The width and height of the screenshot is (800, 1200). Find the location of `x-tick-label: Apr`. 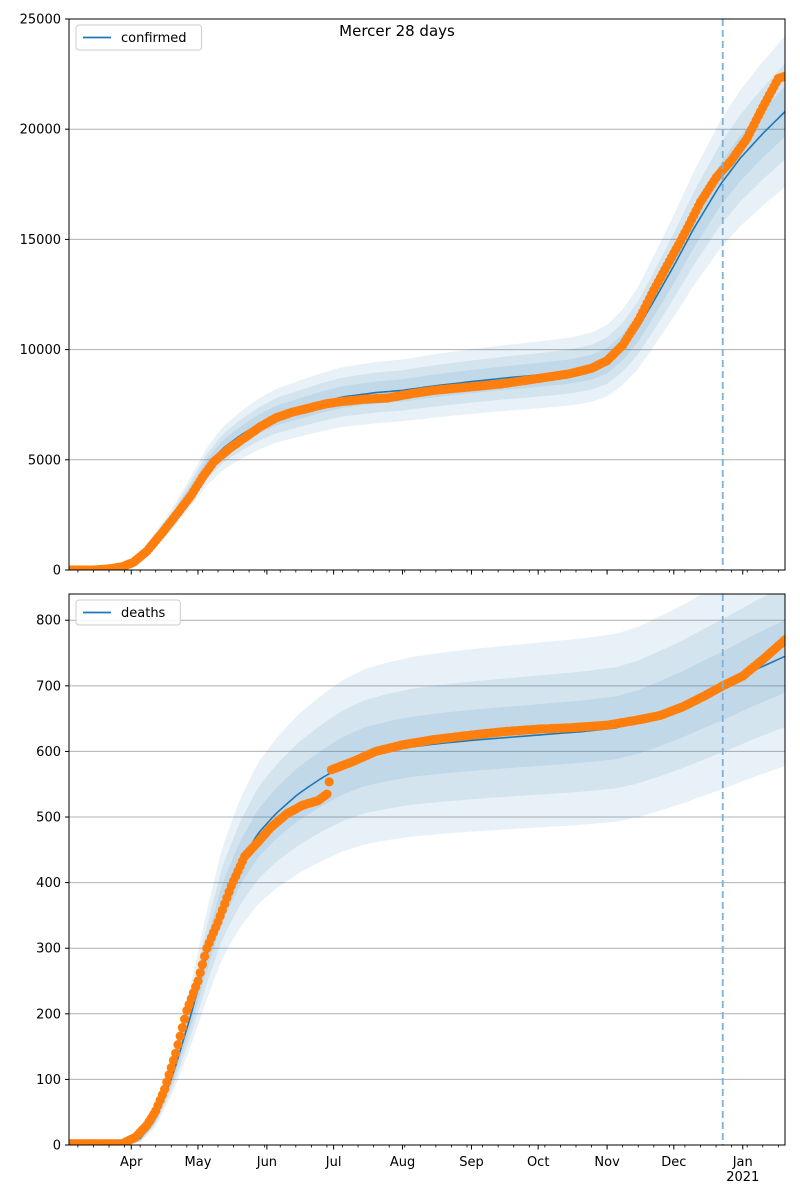

x-tick-label: Apr is located at coordinates (131, 1162).